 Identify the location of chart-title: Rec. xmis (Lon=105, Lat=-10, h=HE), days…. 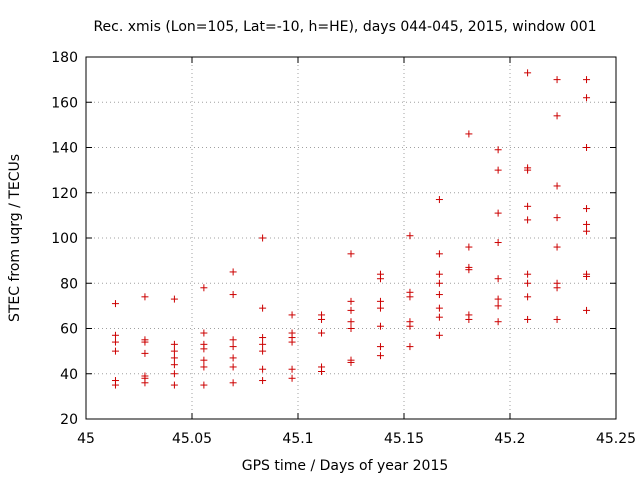
(344, 27).